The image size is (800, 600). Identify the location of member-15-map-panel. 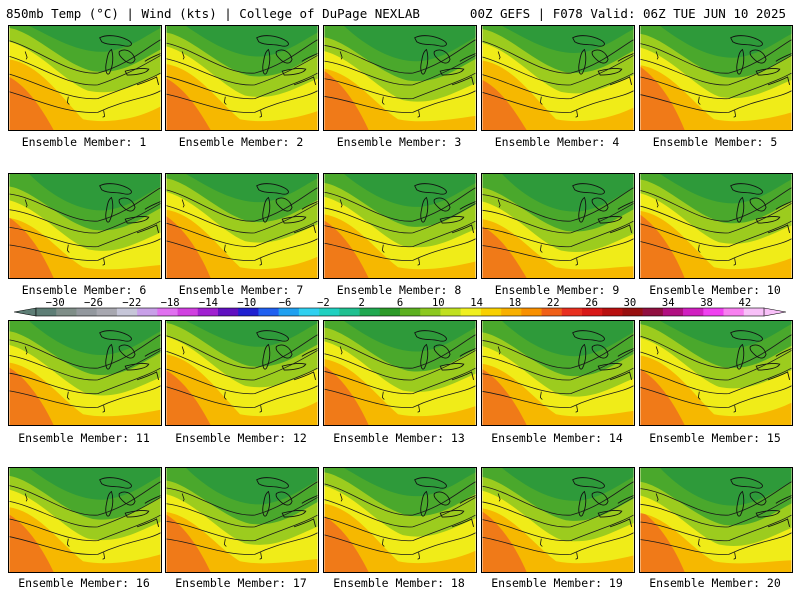
(716, 373).